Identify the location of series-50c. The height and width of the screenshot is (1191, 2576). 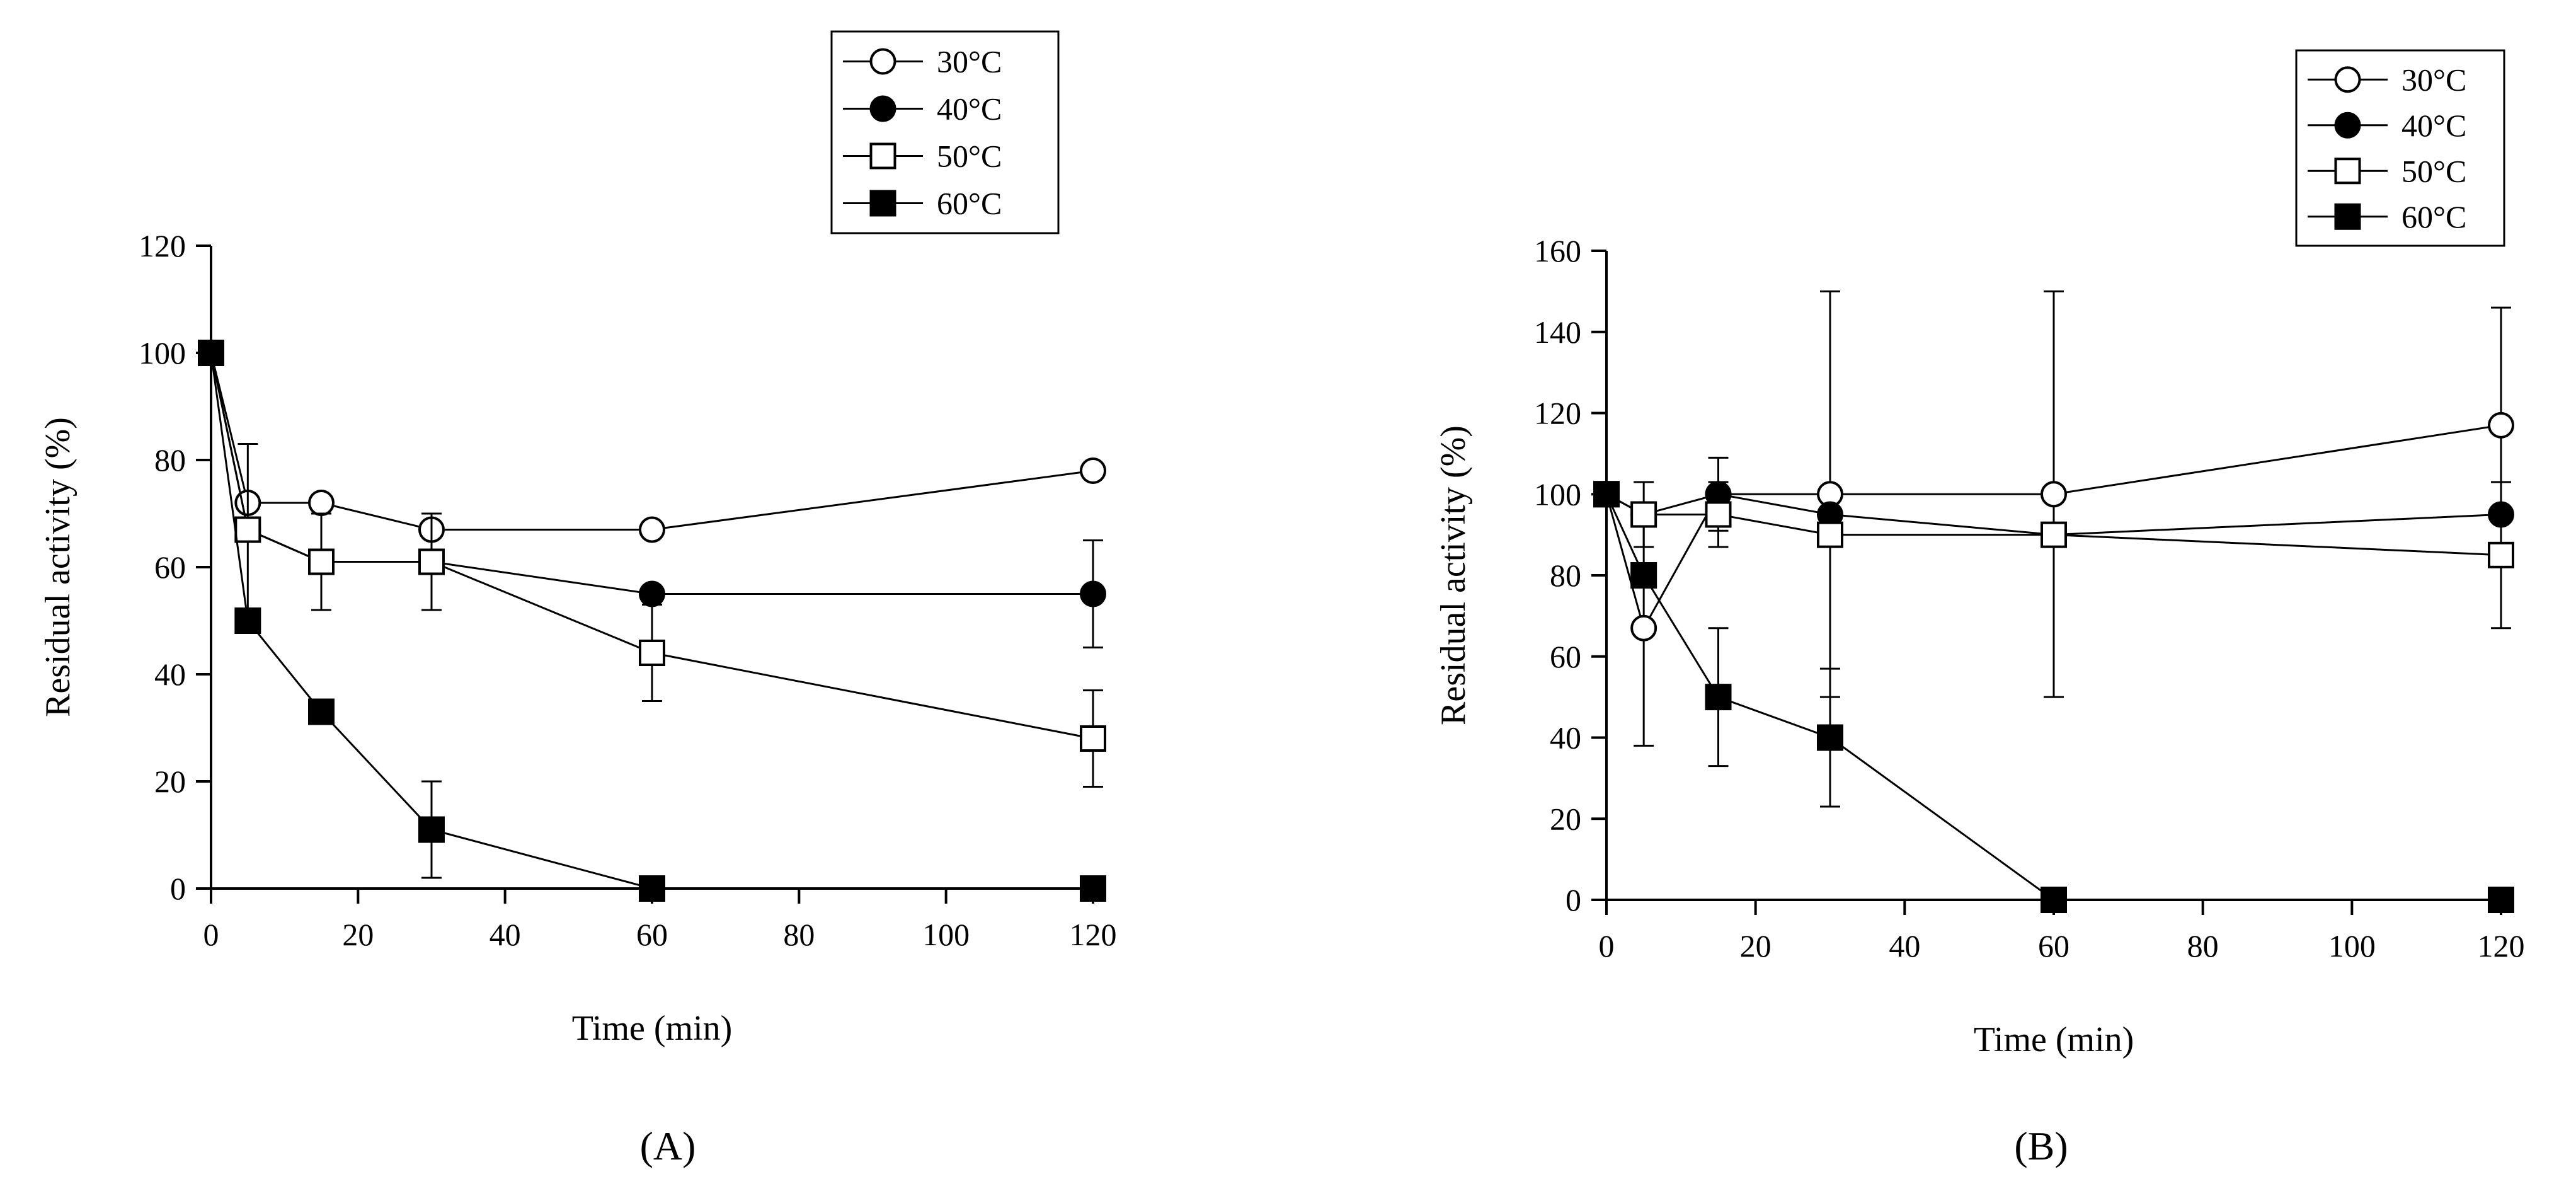
(652, 564).